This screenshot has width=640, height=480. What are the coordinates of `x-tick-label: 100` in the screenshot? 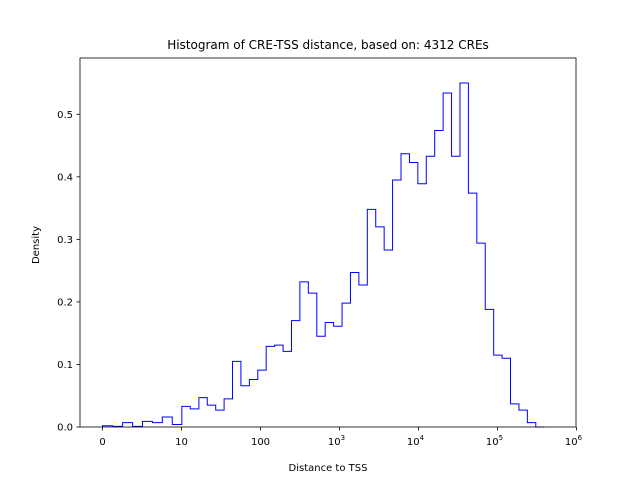 It's located at (260, 442).